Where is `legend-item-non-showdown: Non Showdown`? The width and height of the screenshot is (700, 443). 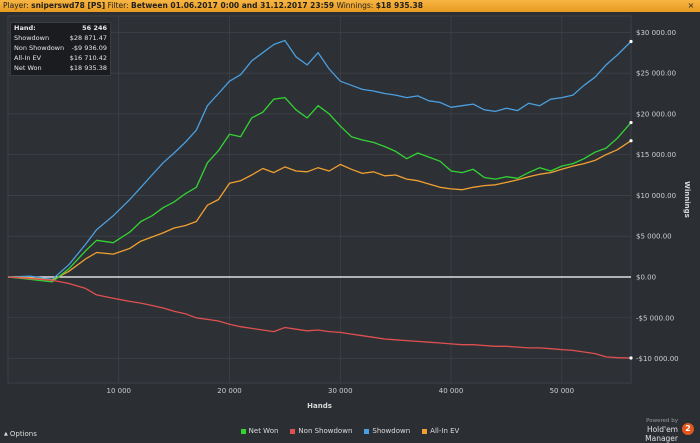
legend-item-non-showdown: Non Showdown is located at coordinates (321, 431).